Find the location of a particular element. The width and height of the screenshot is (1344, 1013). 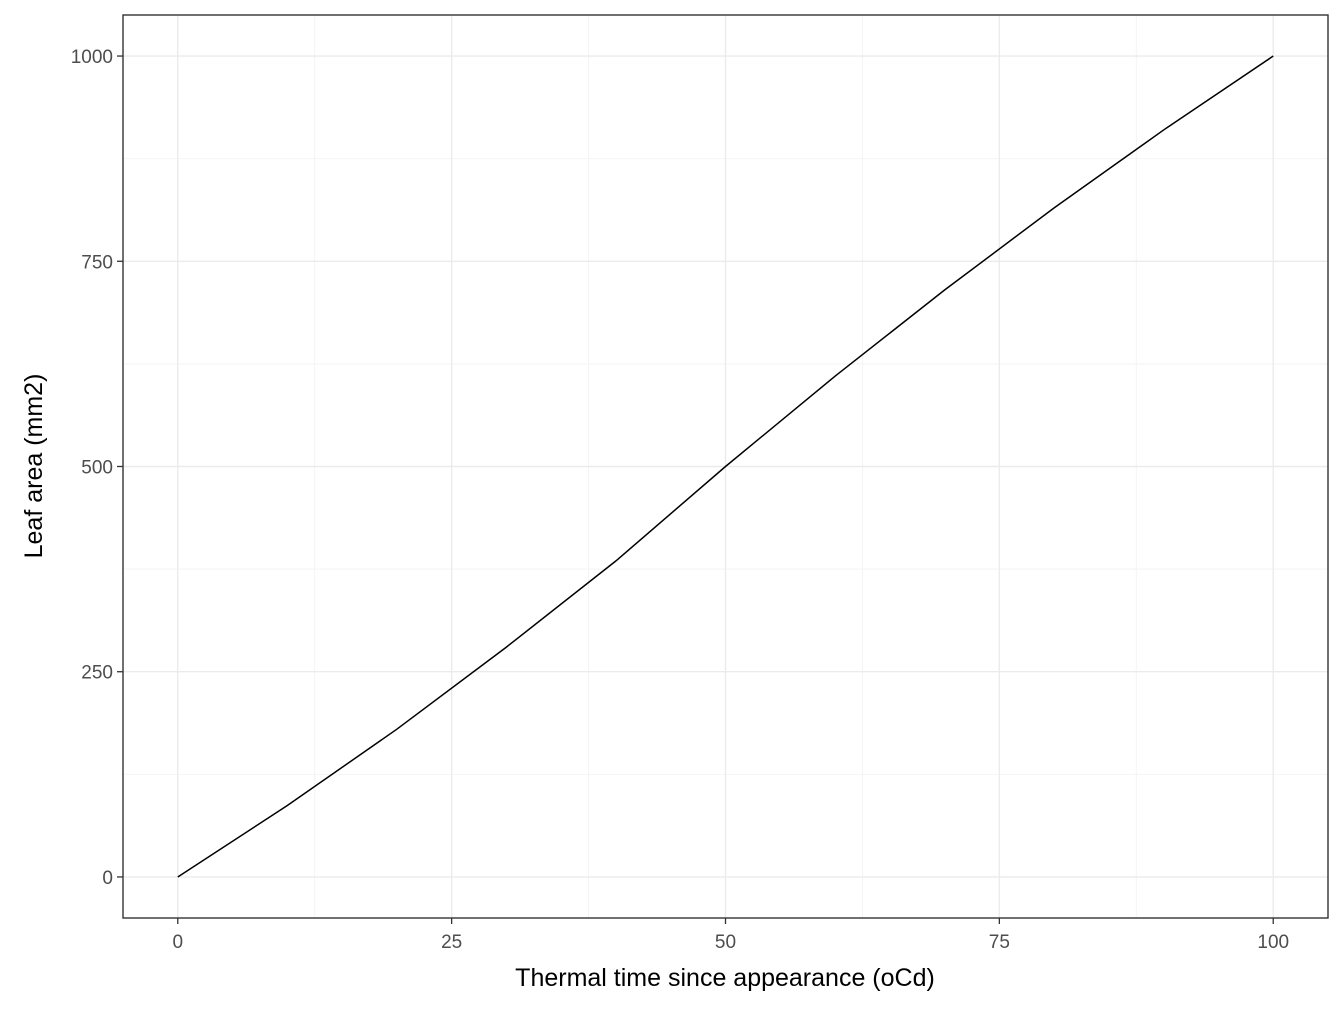

y-tick-label: 1000 is located at coordinates (92, 57).